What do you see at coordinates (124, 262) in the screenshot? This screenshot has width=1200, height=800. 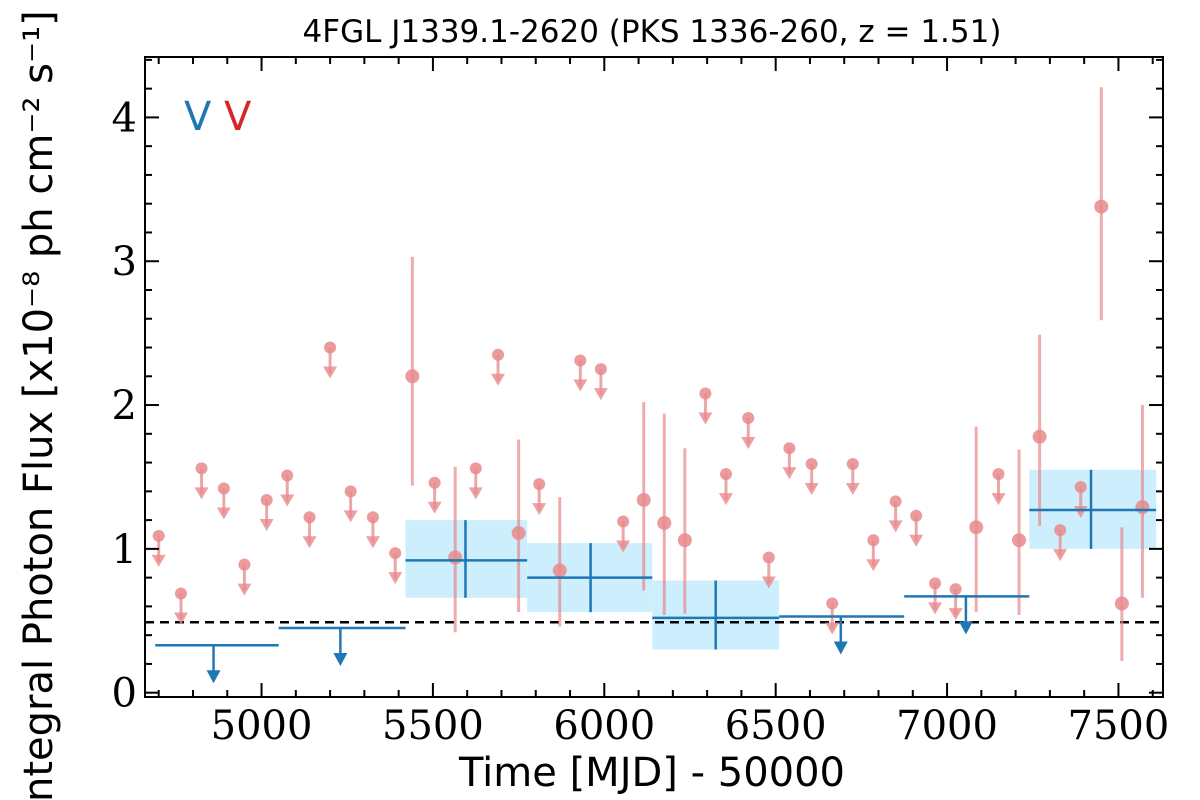 I see `y-tick-label: 3` at bounding box center [124, 262].